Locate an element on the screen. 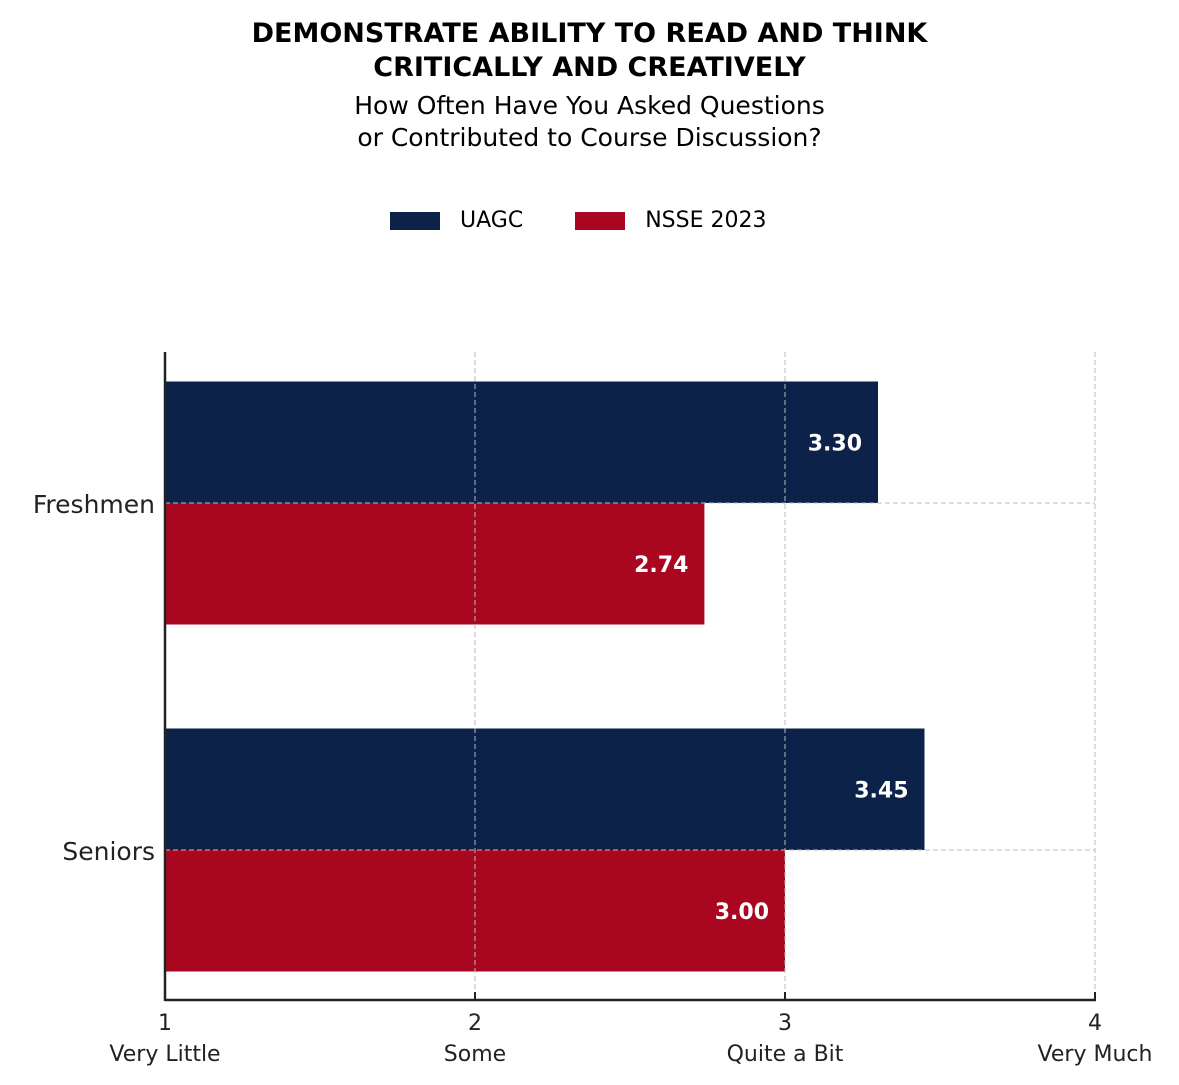 The image size is (1179, 1085). x-tick-sublabel: Very Much is located at coordinates (1095, 1054).